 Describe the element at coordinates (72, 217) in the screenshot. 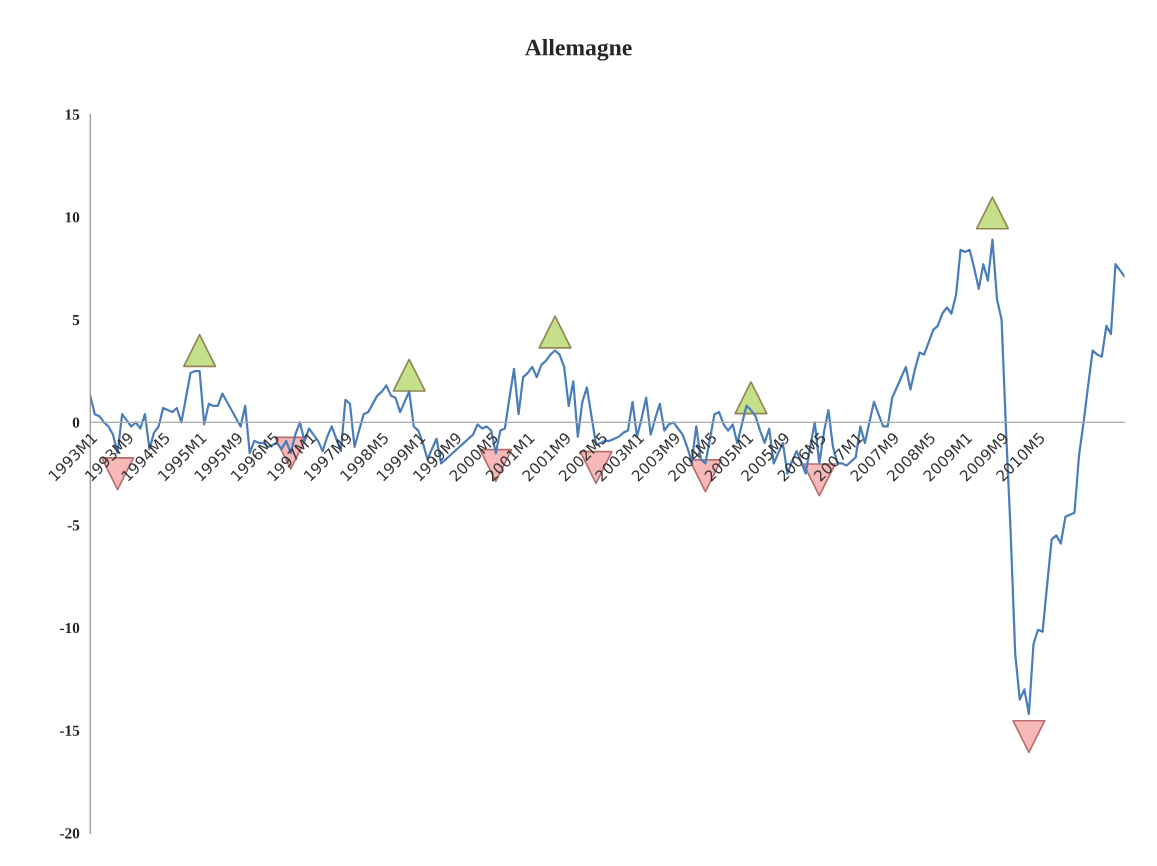

I see `y-tick-label: 10` at that location.